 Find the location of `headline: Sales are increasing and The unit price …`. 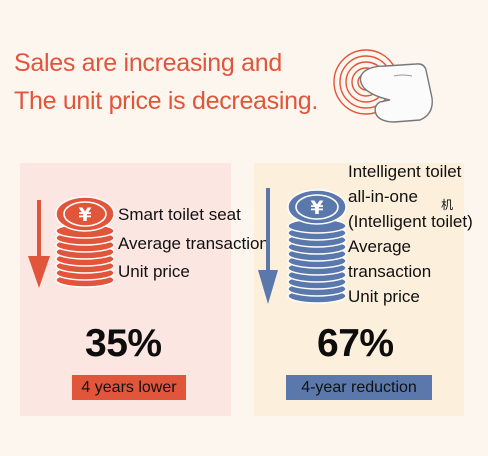

headline: Sales are increasing and The unit price … is located at coordinates (166, 82).